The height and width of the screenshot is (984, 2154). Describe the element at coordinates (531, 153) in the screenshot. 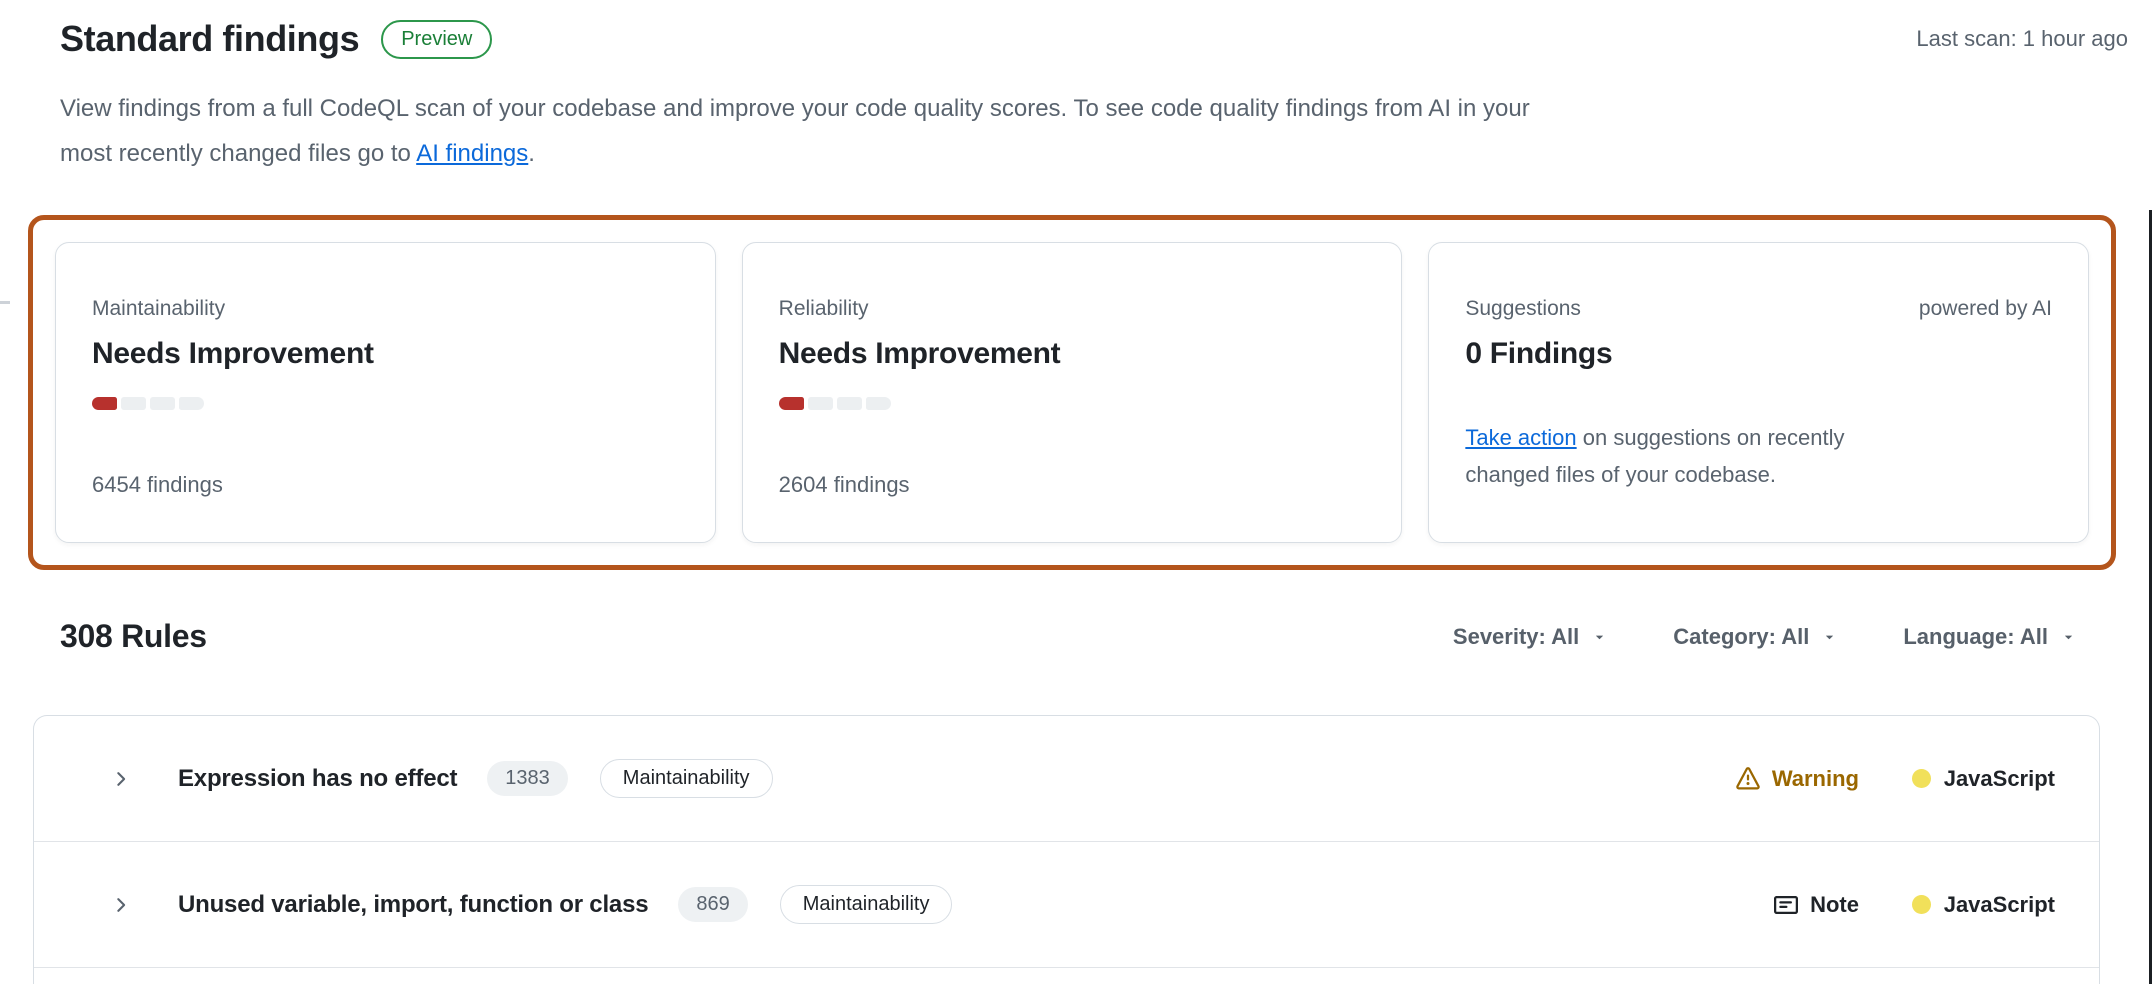

I see `description-period: .` at that location.